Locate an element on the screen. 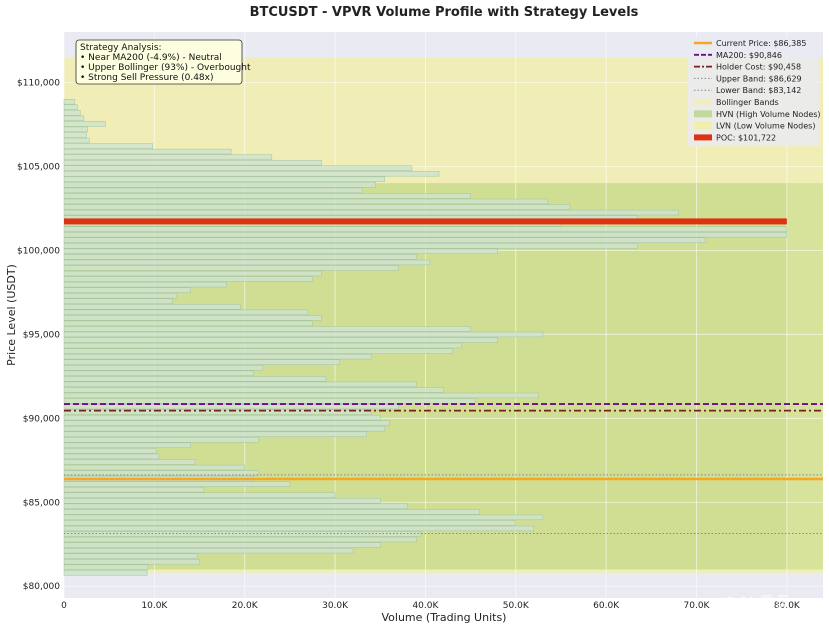 This screenshot has width=829, height=630. x-tick-label-0: 0 is located at coordinates (64, 606).